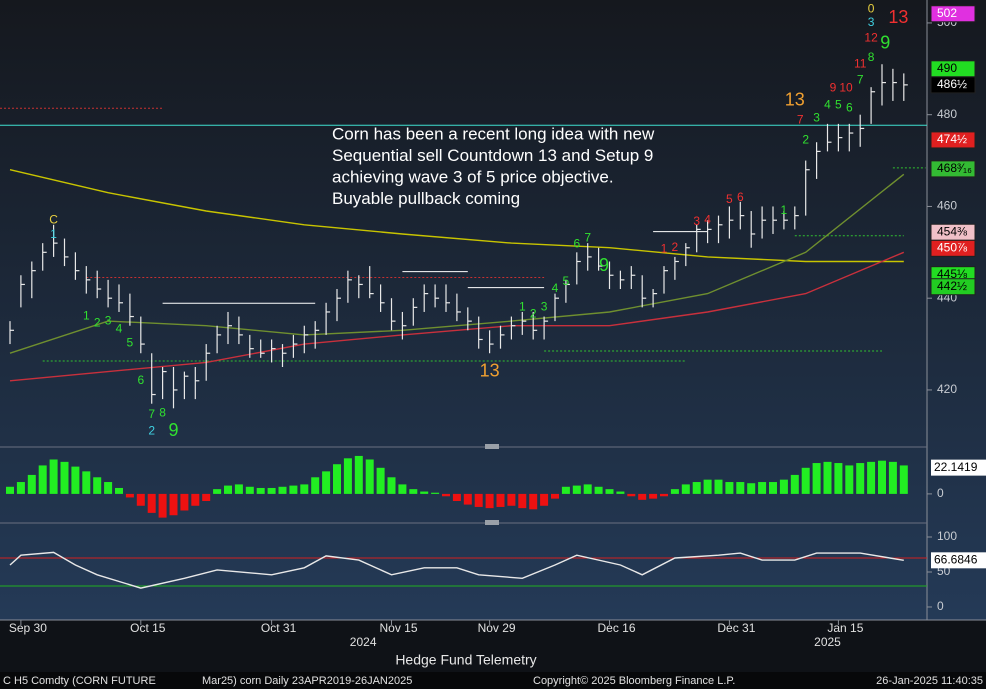  I want to click on year-label: 2024, so click(363, 642).